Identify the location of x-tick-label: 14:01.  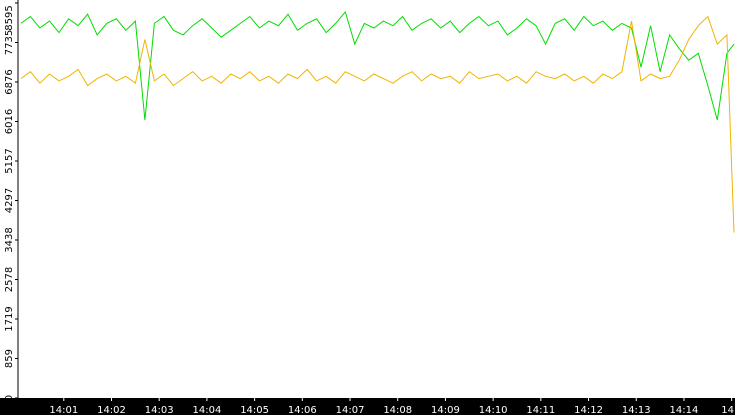
(63, 410).